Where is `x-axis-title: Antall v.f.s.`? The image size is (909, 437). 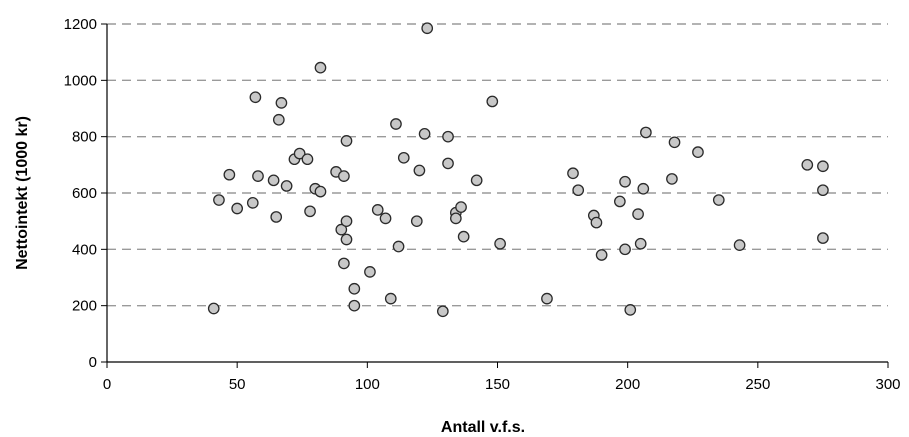
x-axis-title: Antall v.f.s. is located at coordinates (483, 427).